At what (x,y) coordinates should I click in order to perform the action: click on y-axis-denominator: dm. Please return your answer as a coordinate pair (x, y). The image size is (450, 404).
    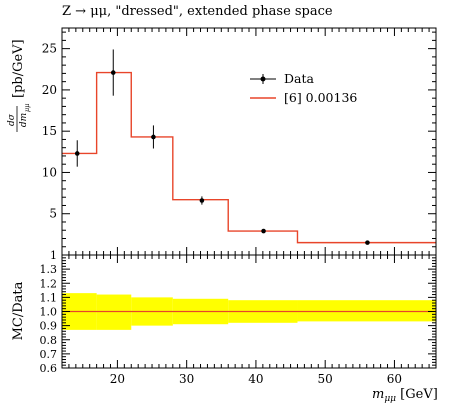
    Looking at the image, I should click on (24, 120).